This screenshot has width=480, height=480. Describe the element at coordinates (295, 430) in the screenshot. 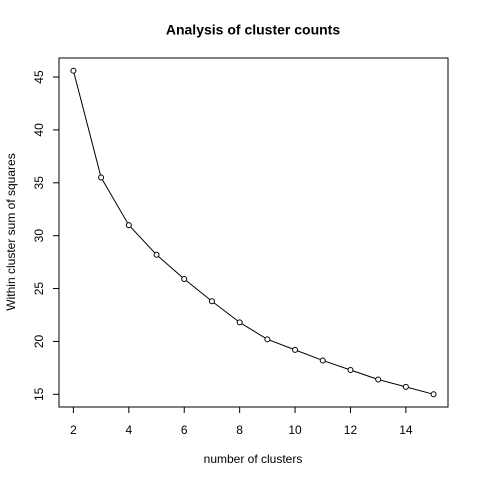

I see `x-tick-label: 10` at that location.